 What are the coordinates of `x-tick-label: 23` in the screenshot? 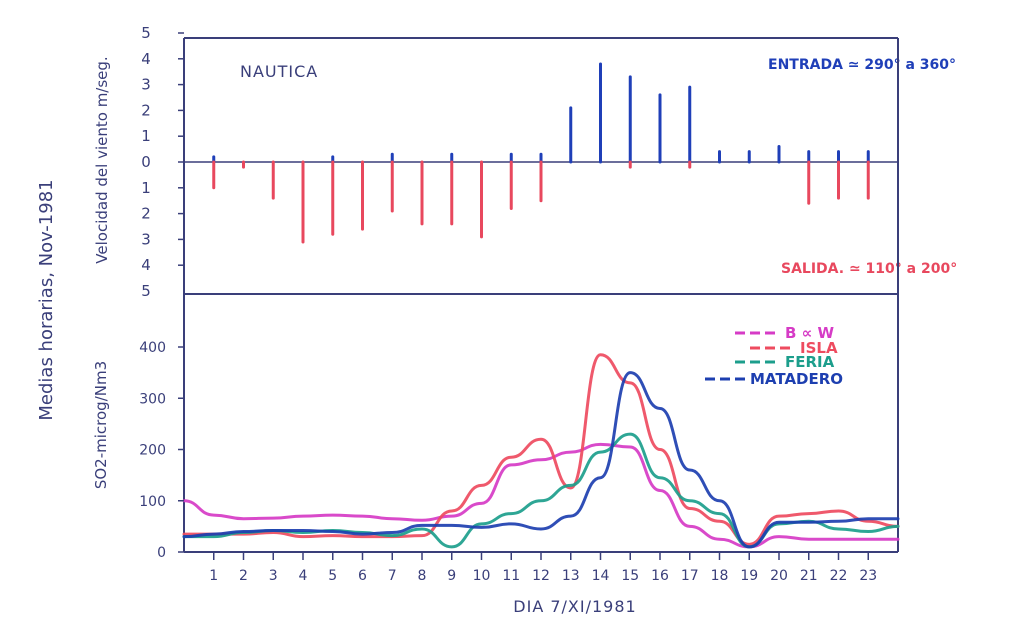 It's located at (868, 576).